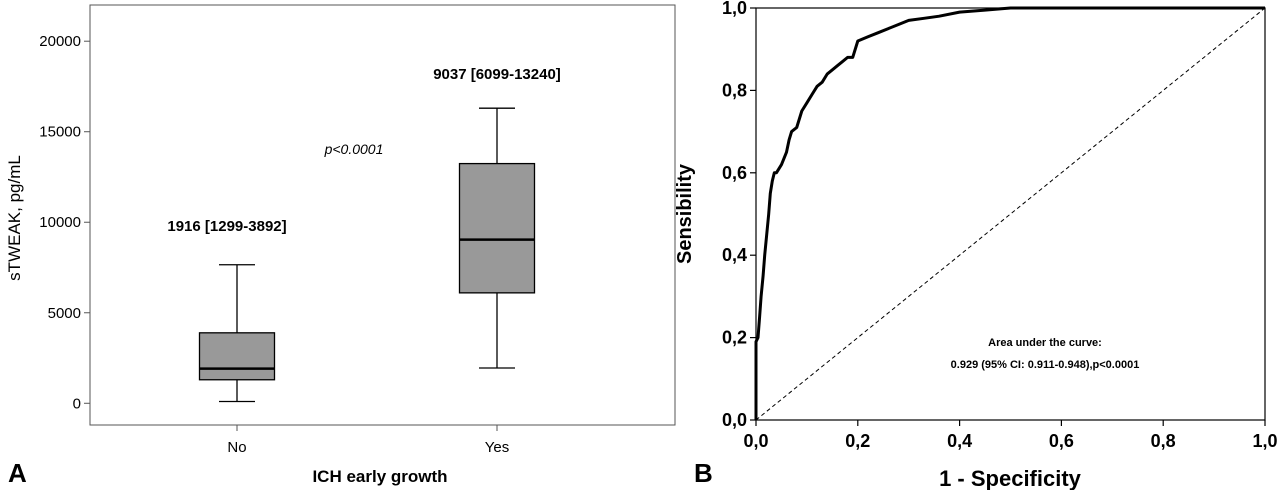 Image resolution: width=1280 pixels, height=490 pixels. What do you see at coordinates (734, 9) in the screenshot?
I see `roc-y-tick-label: 1,0` at bounding box center [734, 9].